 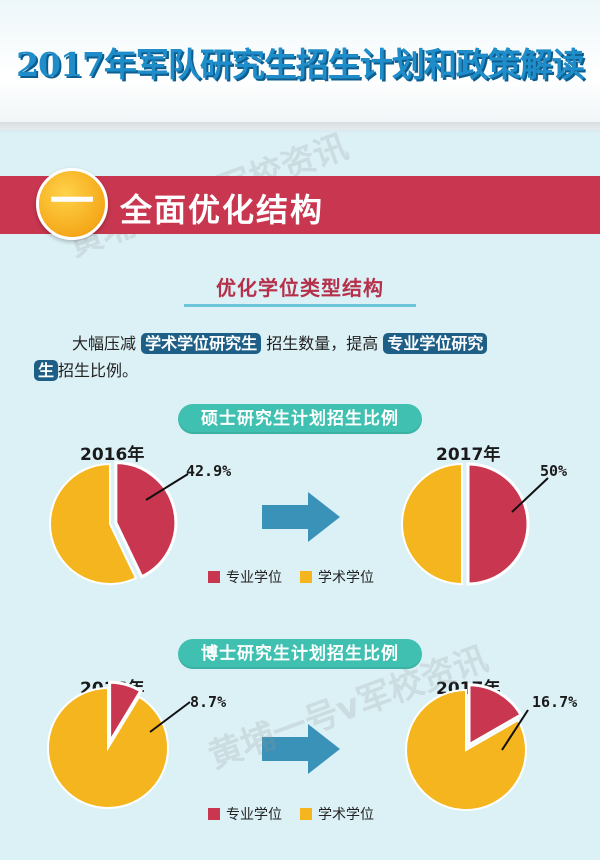 I want to click on phd-legend-professional: 专业学位, so click(x=245, y=814).